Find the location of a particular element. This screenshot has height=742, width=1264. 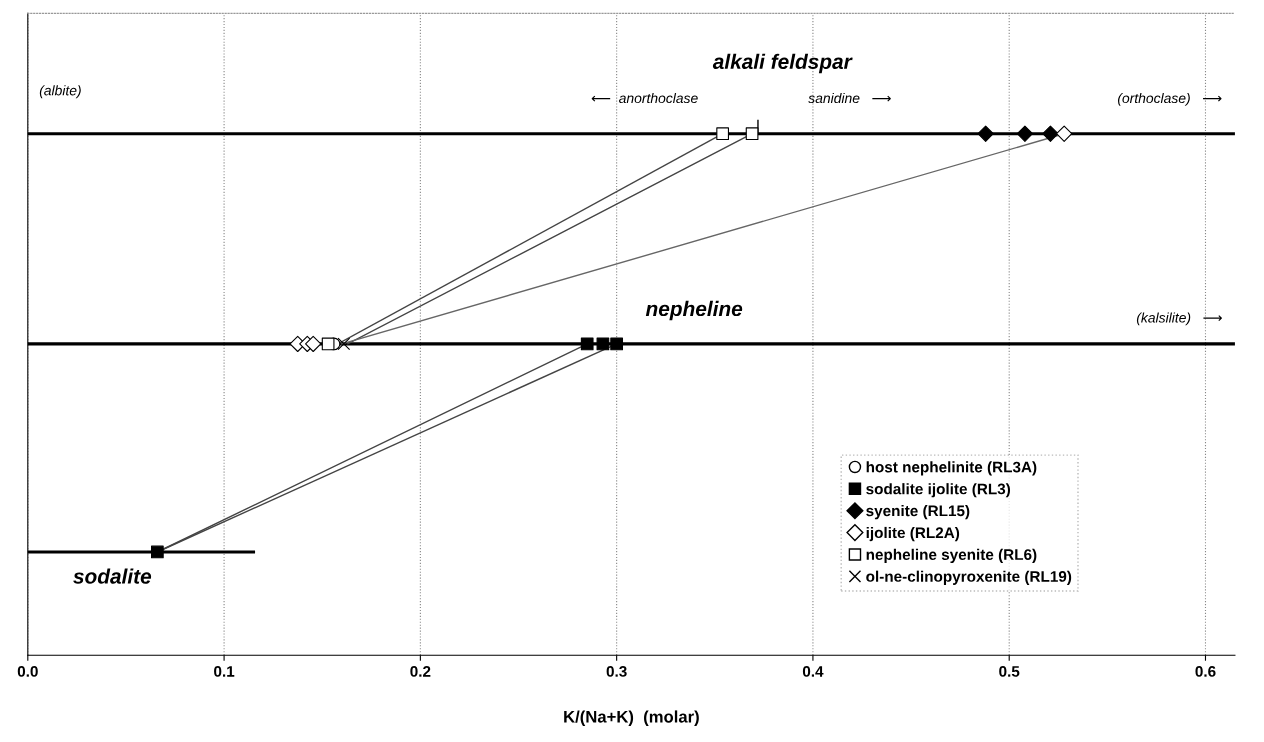

text: alkali feldspar is located at coordinates (782, 63).